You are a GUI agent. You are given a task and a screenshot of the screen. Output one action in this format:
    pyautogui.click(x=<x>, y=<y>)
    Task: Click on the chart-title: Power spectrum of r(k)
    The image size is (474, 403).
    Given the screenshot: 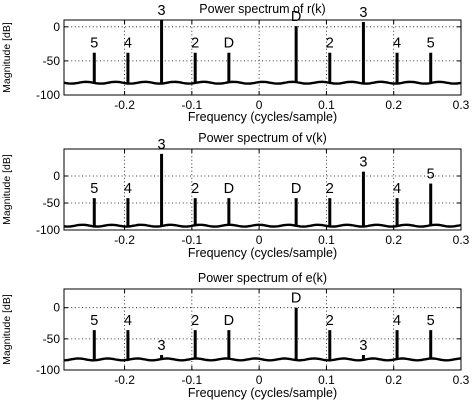 What is the action you would take?
    pyautogui.click(x=262, y=9)
    